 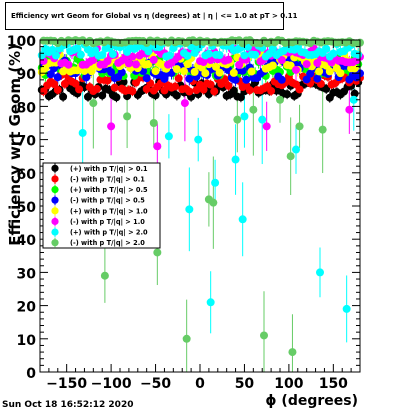 I want to click on timestamp: Sun Oct 18 16:52:12 2020, so click(x=68, y=405).